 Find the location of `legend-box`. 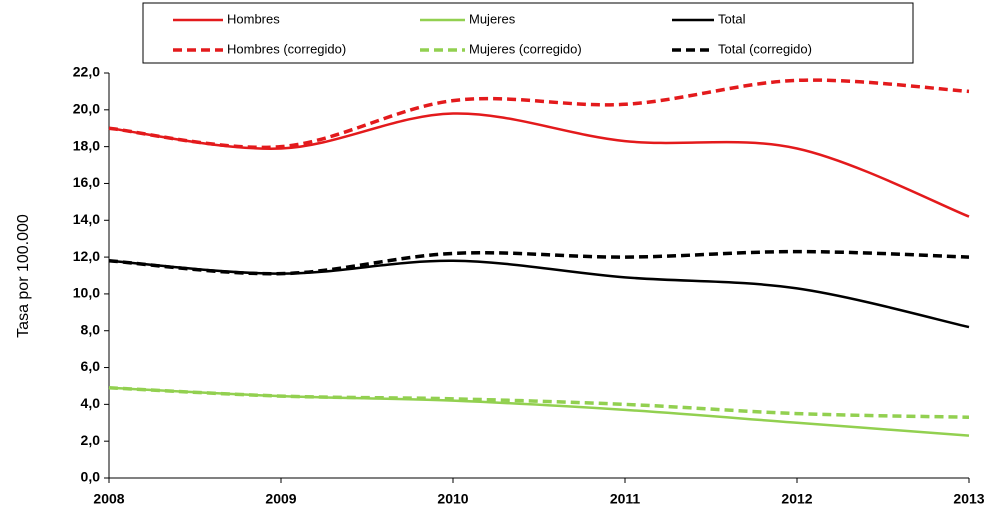

legend-box is located at coordinates (528, 33).